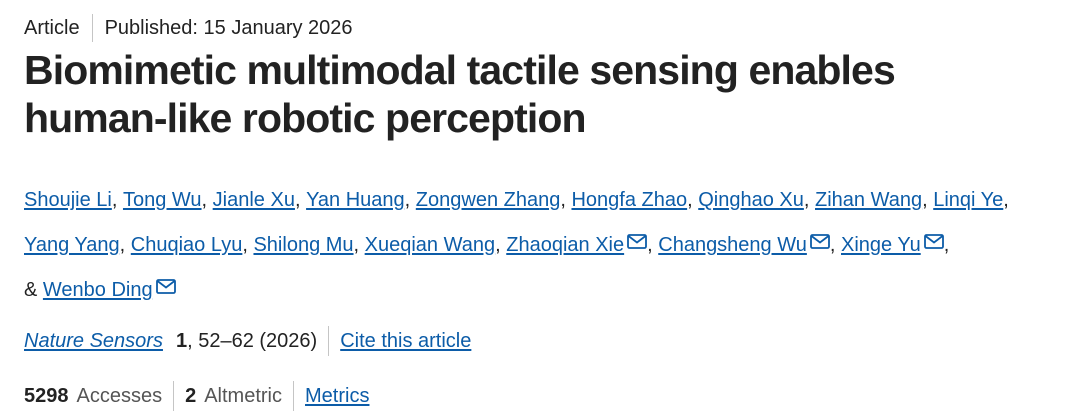 The width and height of the screenshot is (1065, 416). Describe the element at coordinates (869, 200) in the screenshot. I see `author-link: Zihan Wang` at that location.